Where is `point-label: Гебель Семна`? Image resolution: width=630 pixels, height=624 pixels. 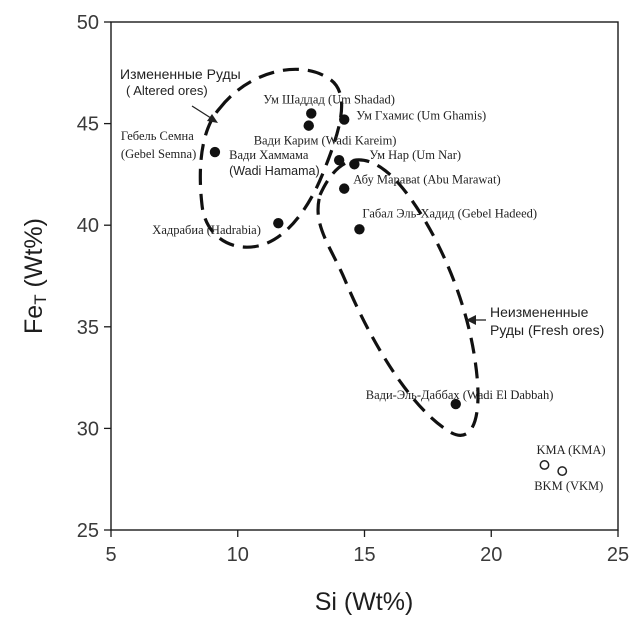
point-label: Гебель Семна is located at coordinates (157, 136).